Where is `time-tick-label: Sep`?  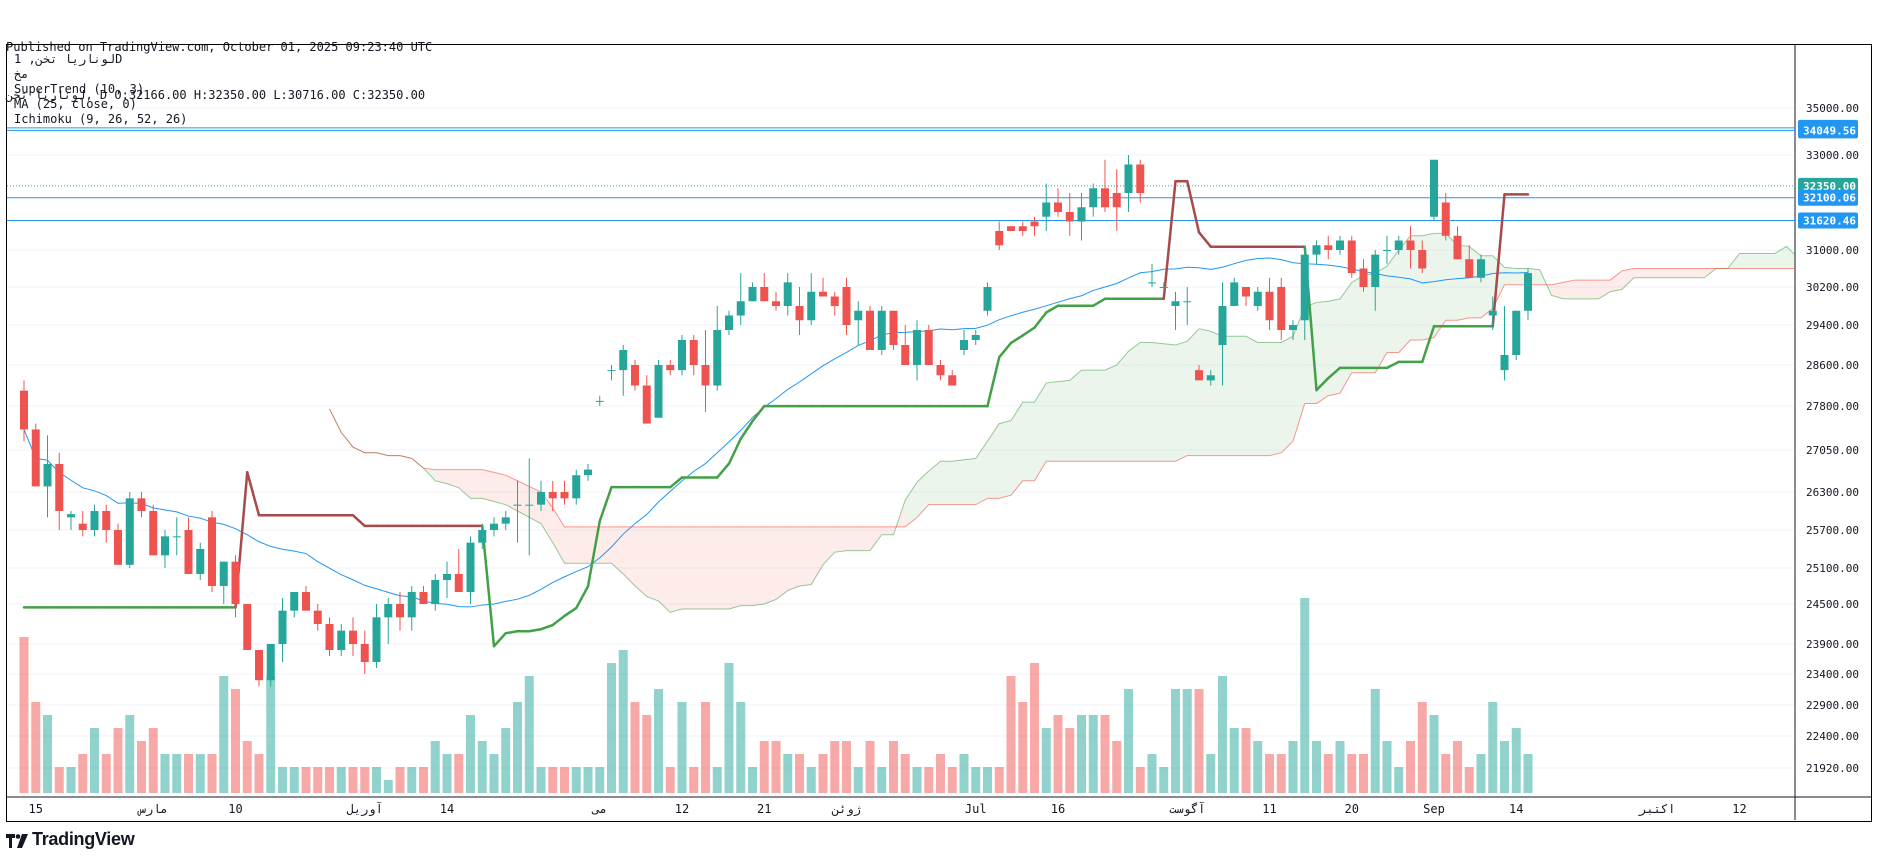 time-tick-label: Sep is located at coordinates (1434, 809).